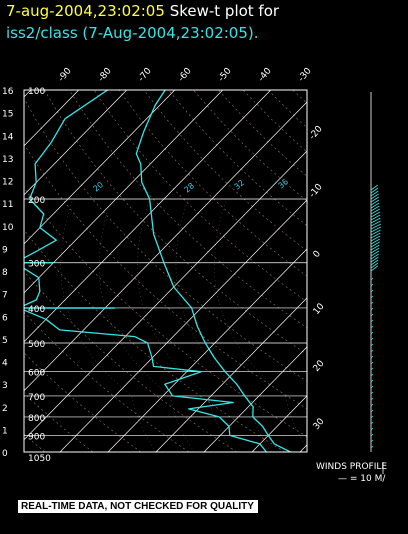 This screenshot has width=408, height=534. I want to click on top-temp-tick-label: -90, so click(65, 75).